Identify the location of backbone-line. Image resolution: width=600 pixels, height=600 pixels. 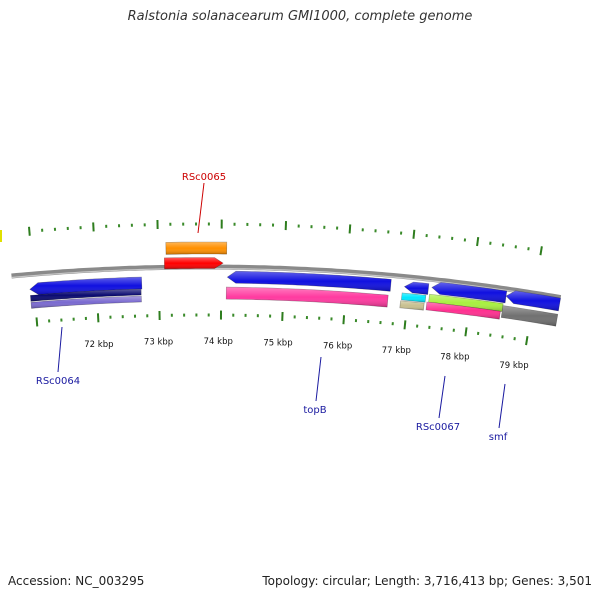
(286, 282).